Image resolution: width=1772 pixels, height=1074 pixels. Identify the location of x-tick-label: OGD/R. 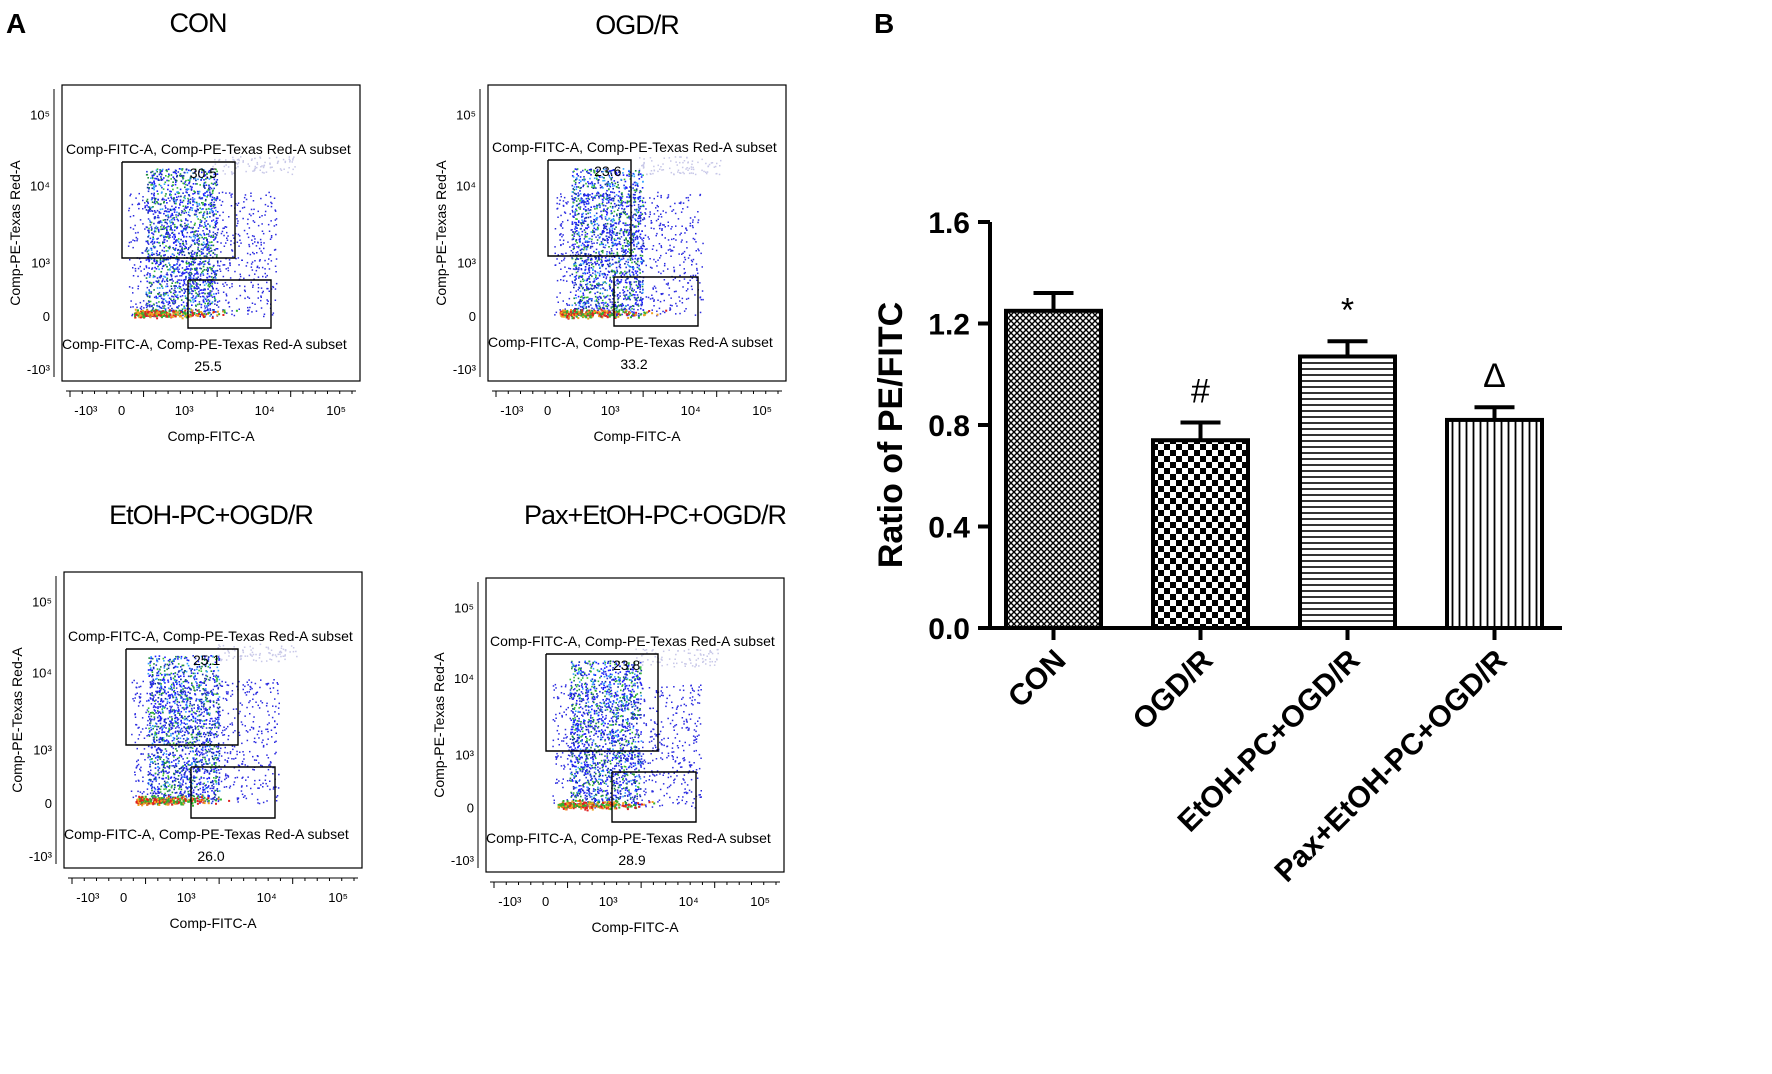
(1173, 689).